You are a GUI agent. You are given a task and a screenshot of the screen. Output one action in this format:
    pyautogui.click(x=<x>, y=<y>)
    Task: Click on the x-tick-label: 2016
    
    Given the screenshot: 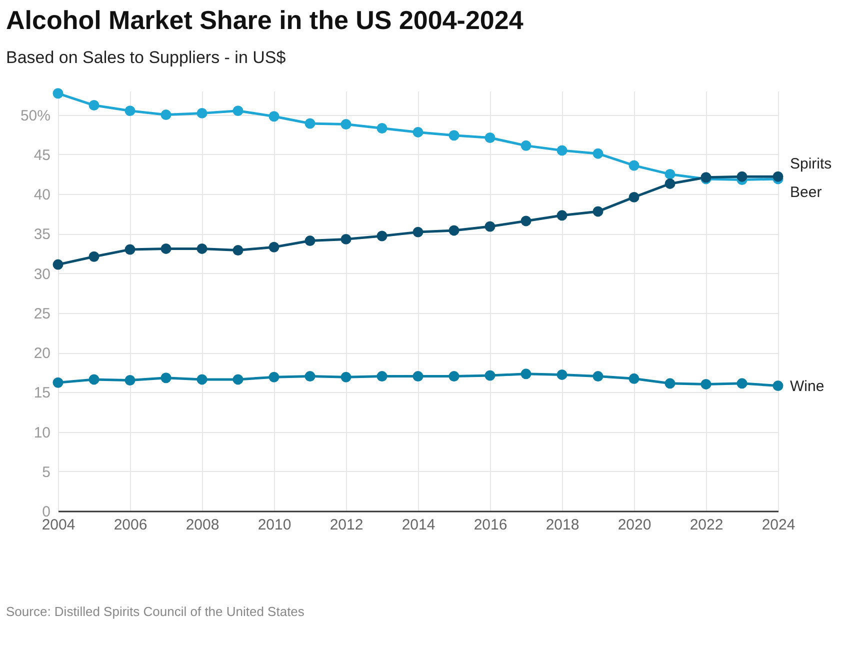 What is the action you would take?
    pyautogui.click(x=491, y=525)
    